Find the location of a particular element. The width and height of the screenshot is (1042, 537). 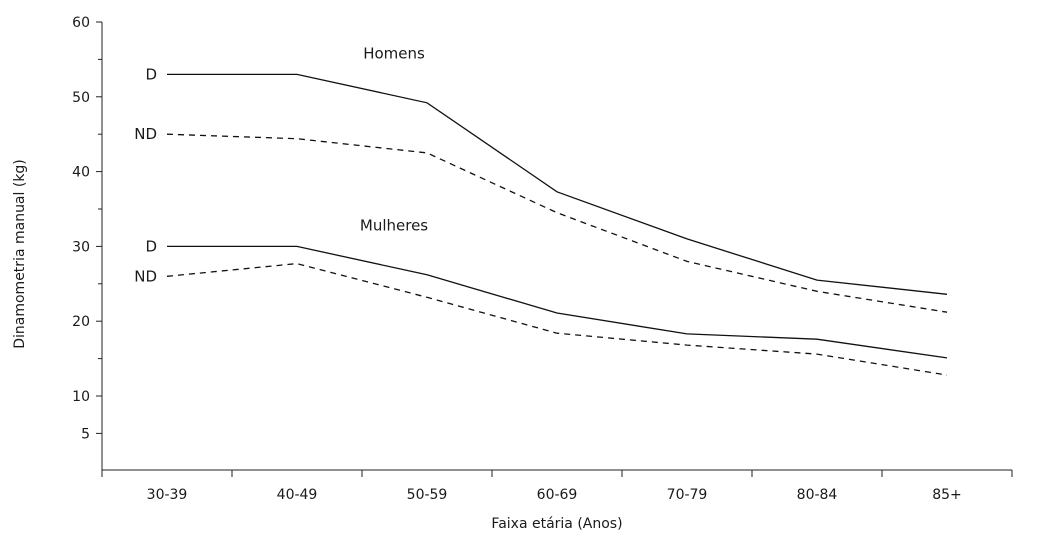

x-axis: 30-39 40-49 50-59 60-69 70-79 80-84 85+ is located at coordinates (557, 486).